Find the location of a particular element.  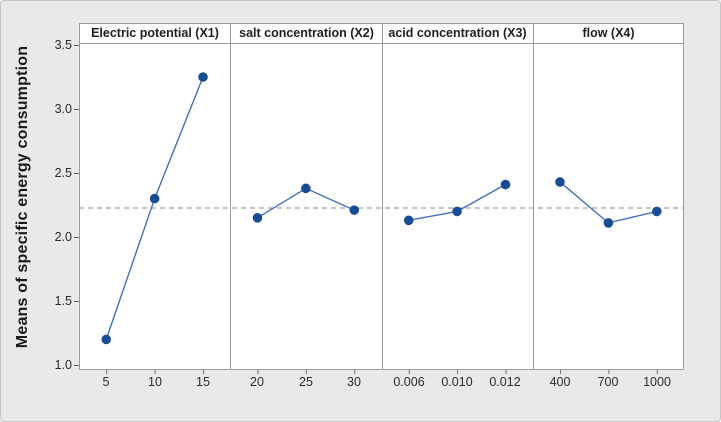

x-tick-label: 0.006 is located at coordinates (409, 382).